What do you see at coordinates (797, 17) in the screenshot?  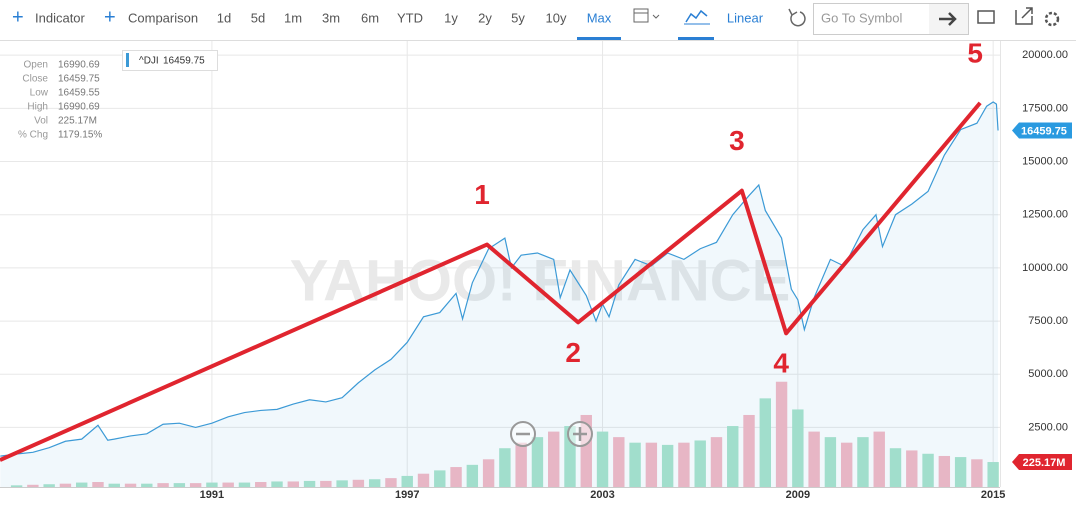 I see `reset-icon` at bounding box center [797, 17].